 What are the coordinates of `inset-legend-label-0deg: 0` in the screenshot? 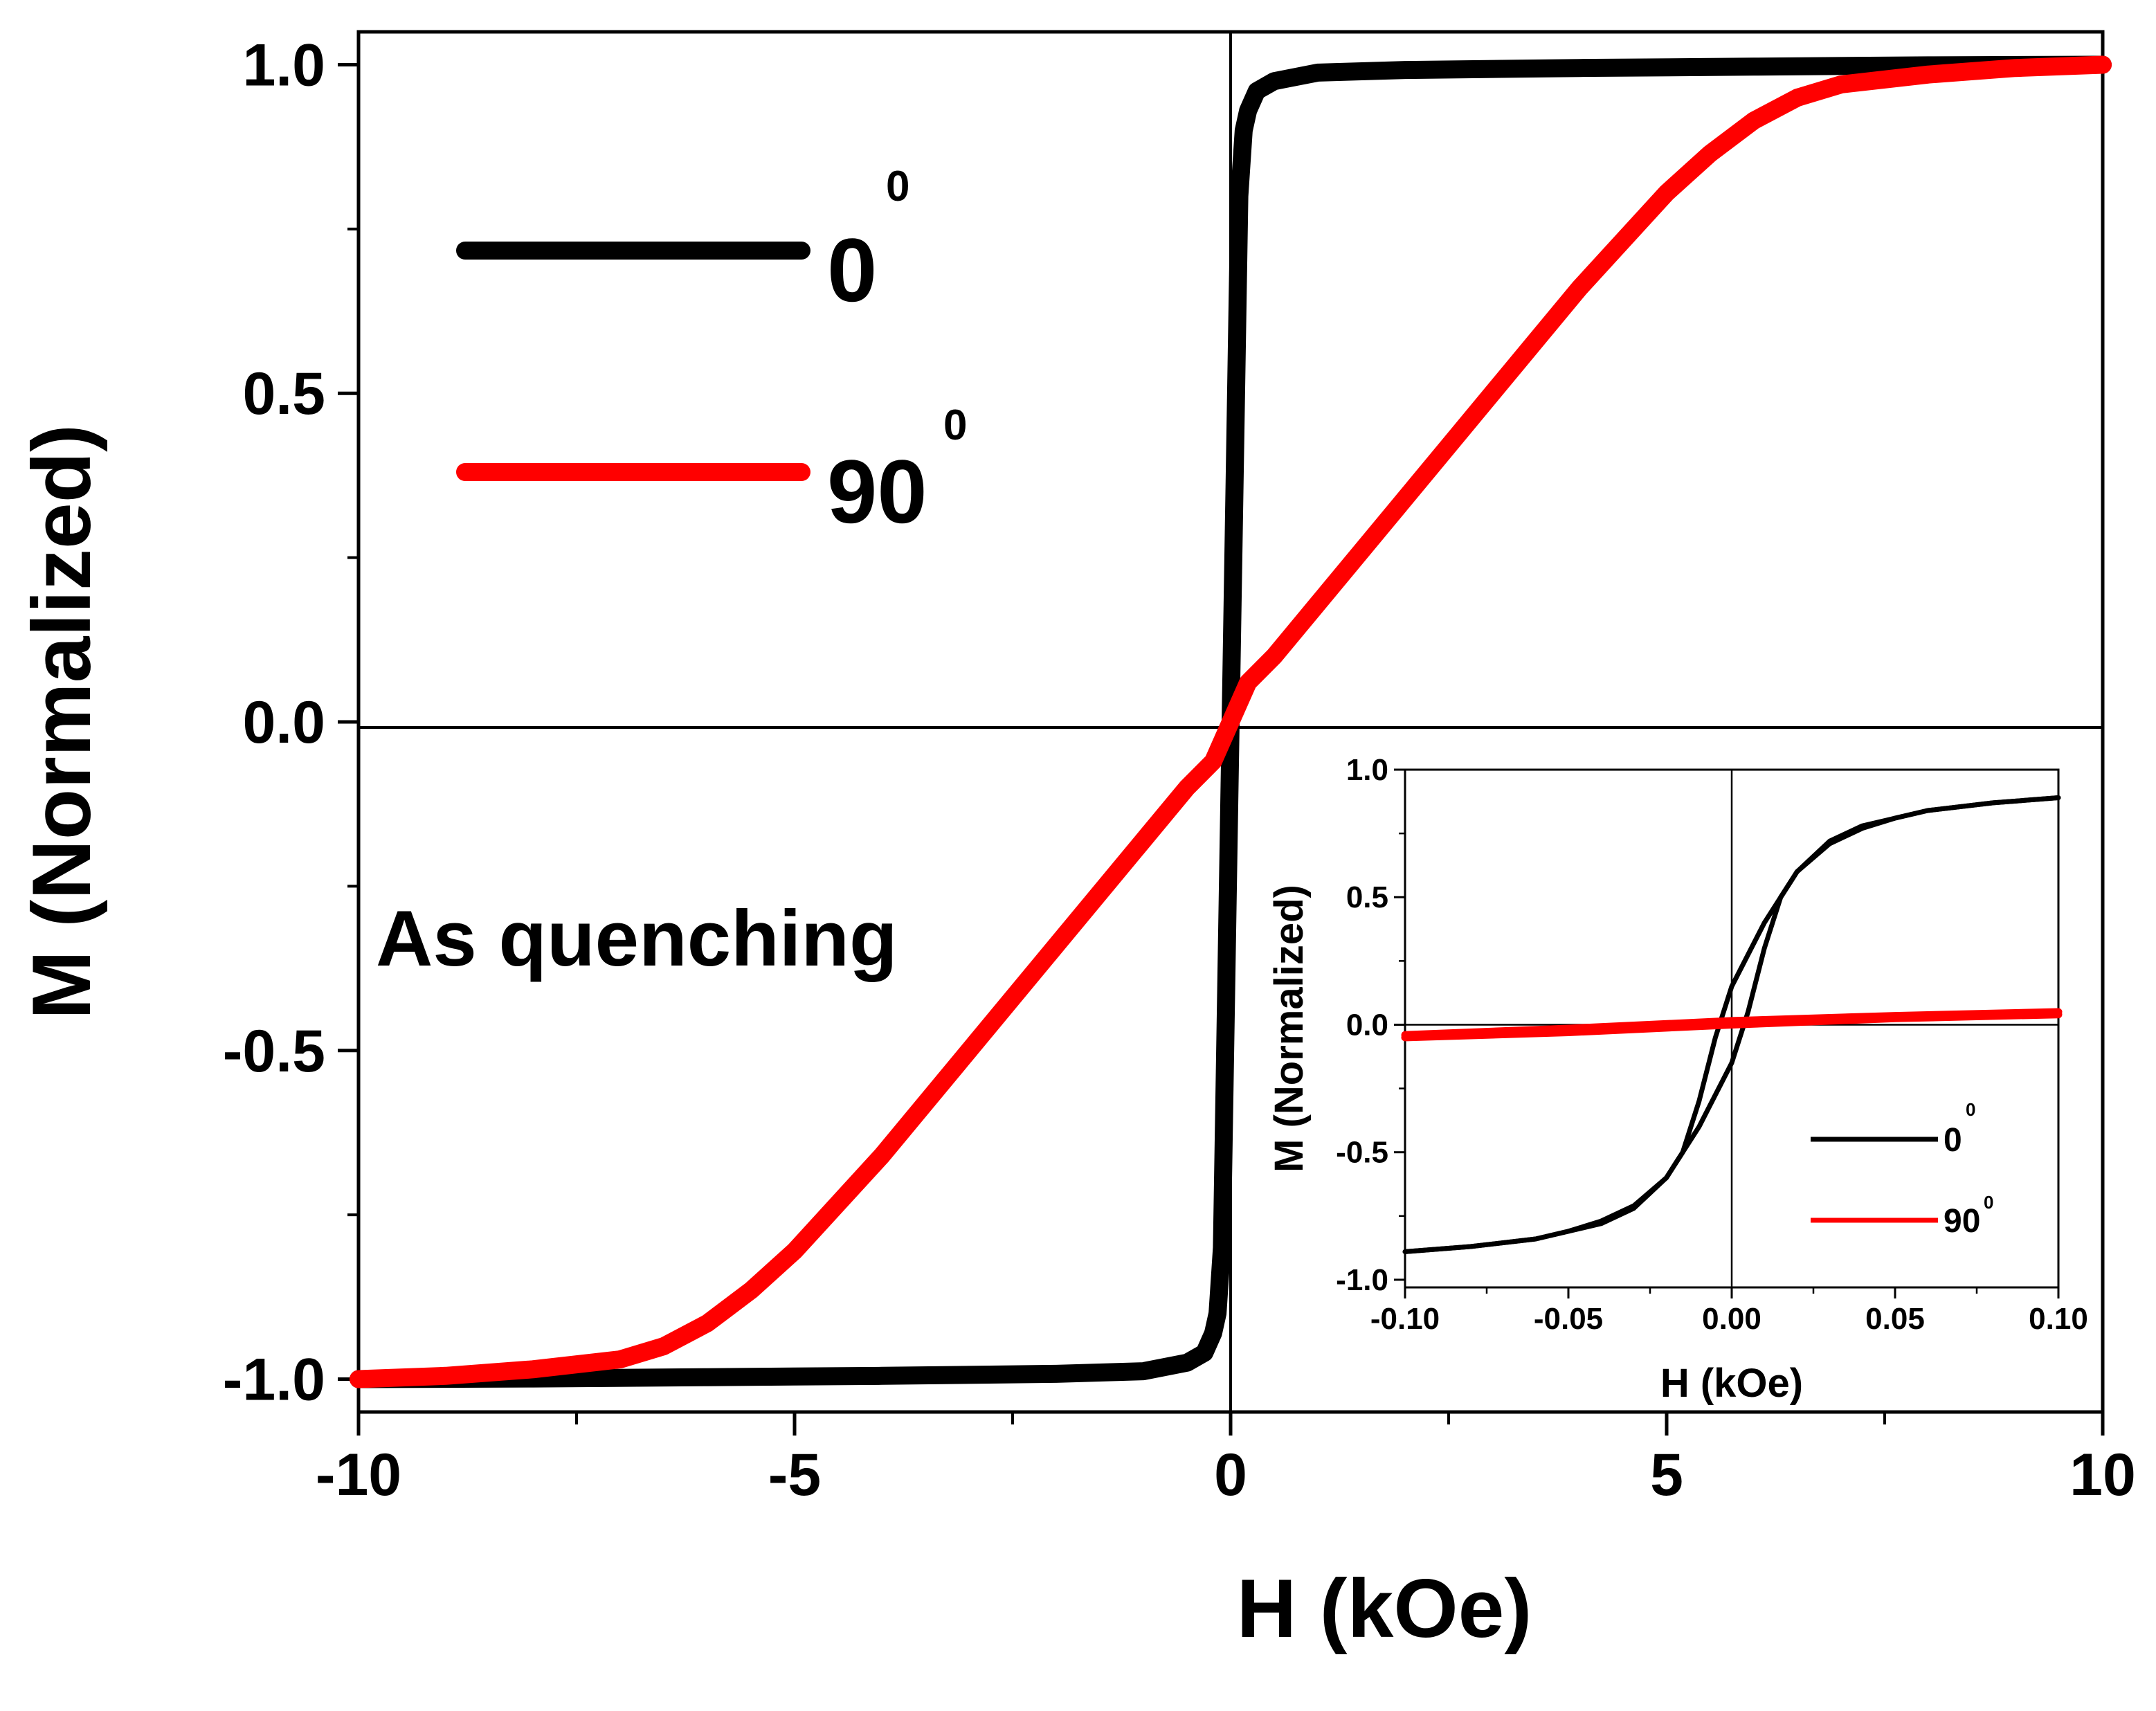 It's located at (1953, 1140).